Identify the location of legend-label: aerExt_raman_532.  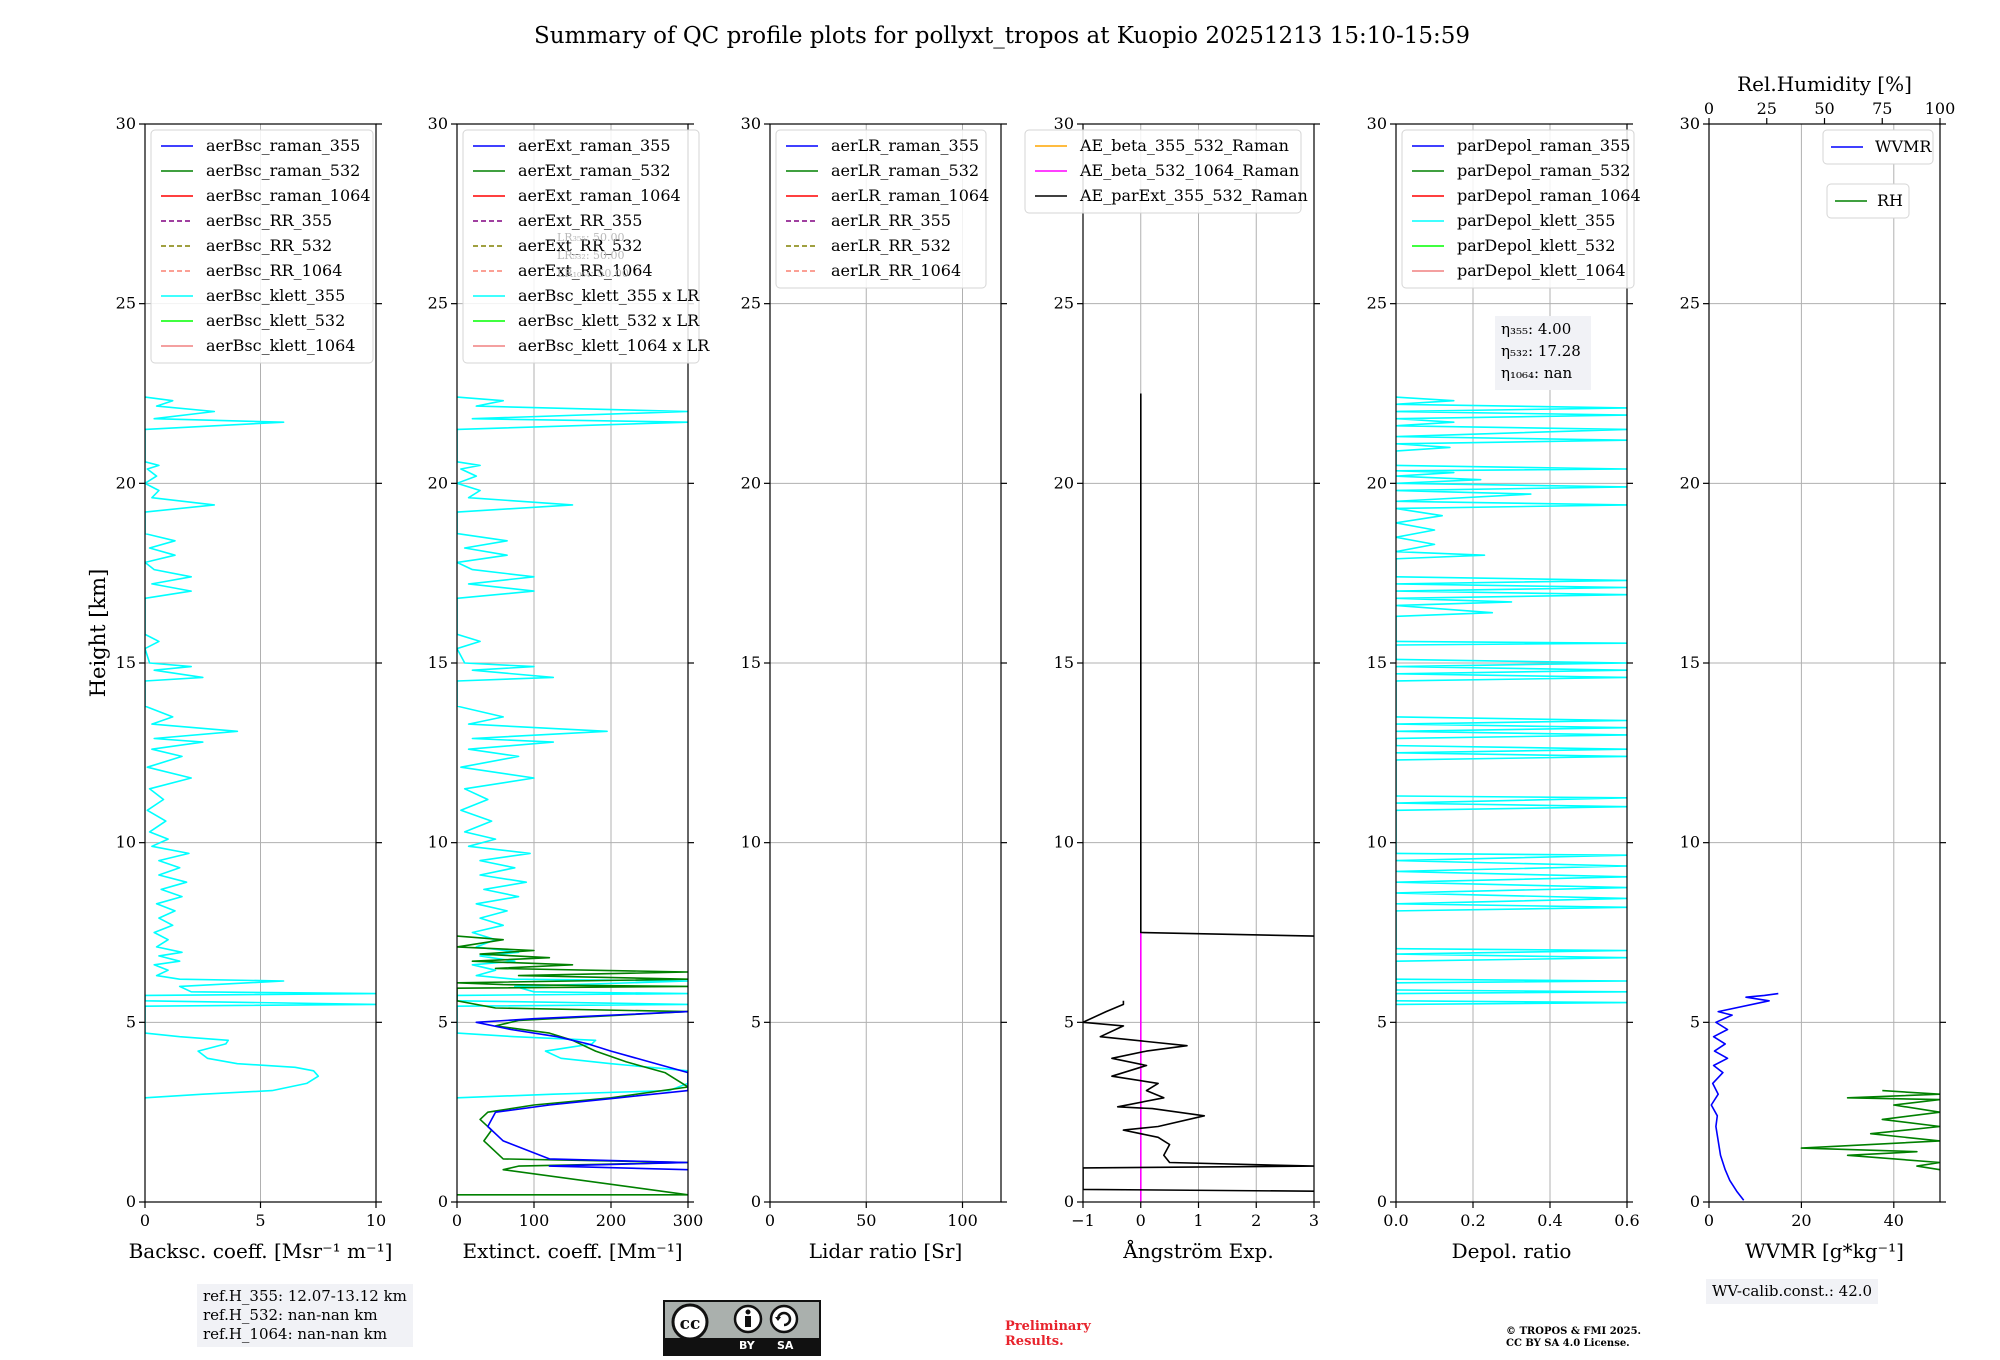
(594, 170).